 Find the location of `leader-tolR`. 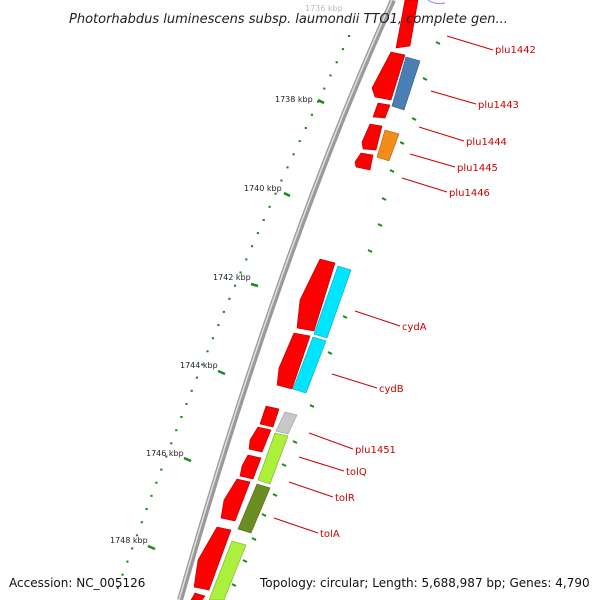

leader-tolR is located at coordinates (311, 489).